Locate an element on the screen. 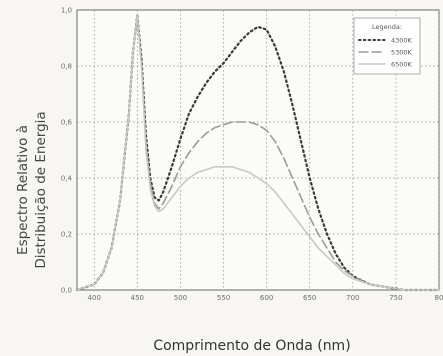 This screenshot has width=443, height=356. y-axis-label-line-2: Distribuição de Energia is located at coordinates (41, 189).